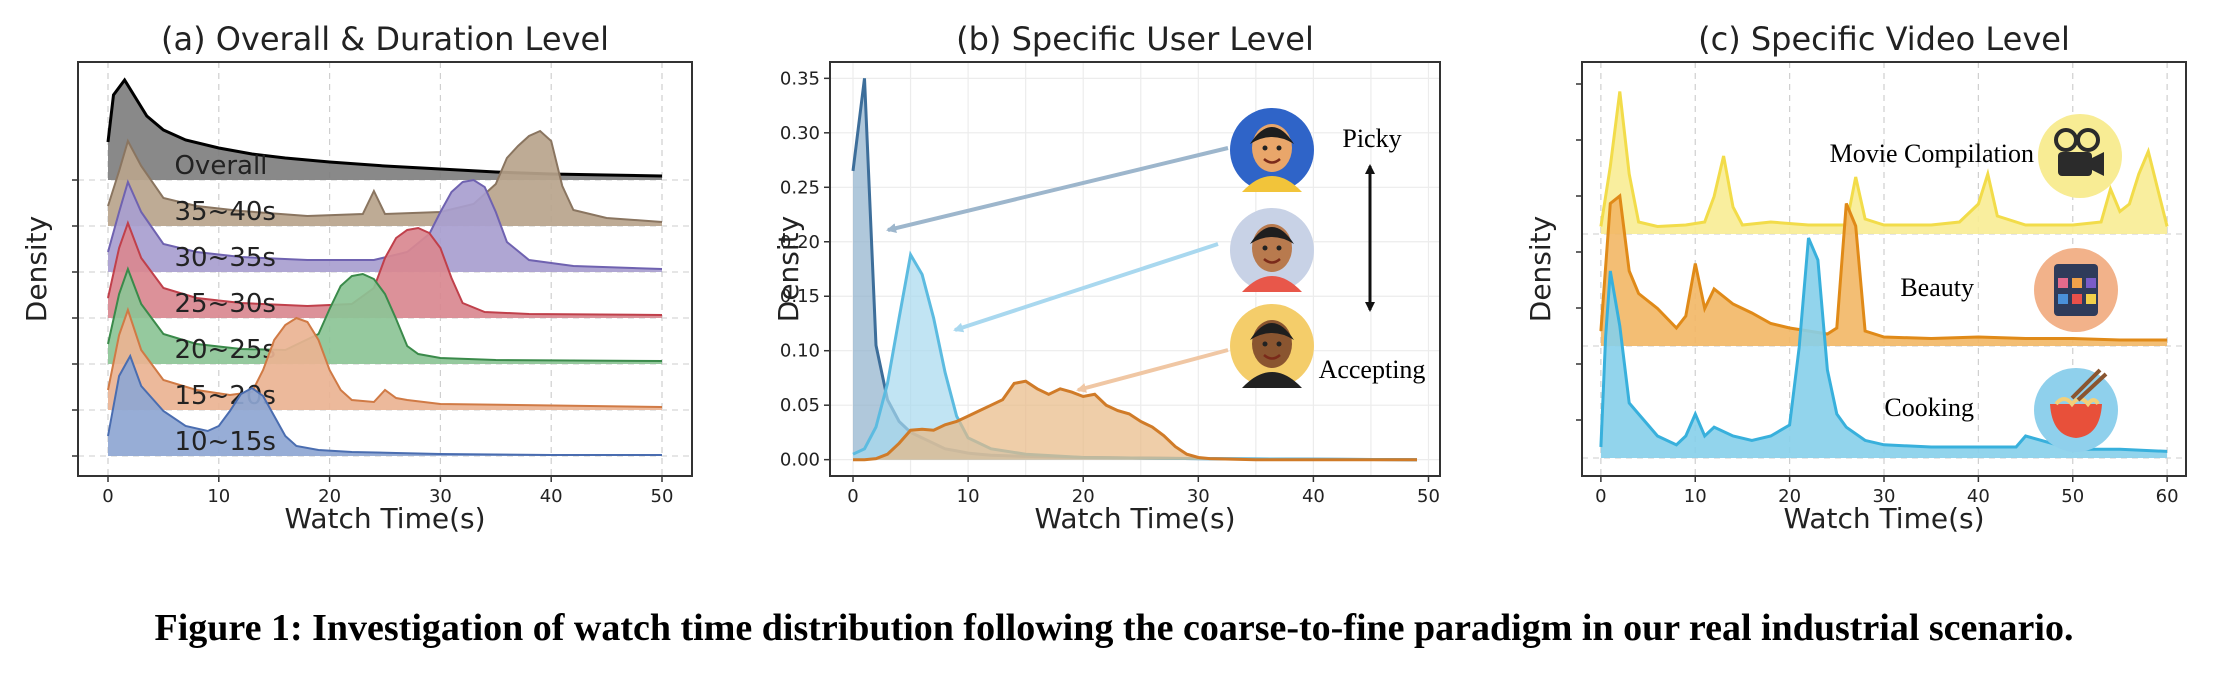 Image resolution: width=2228 pixels, height=674 pixels. I want to click on panel-c-xlabel: Watch Time(s), so click(1883, 518).